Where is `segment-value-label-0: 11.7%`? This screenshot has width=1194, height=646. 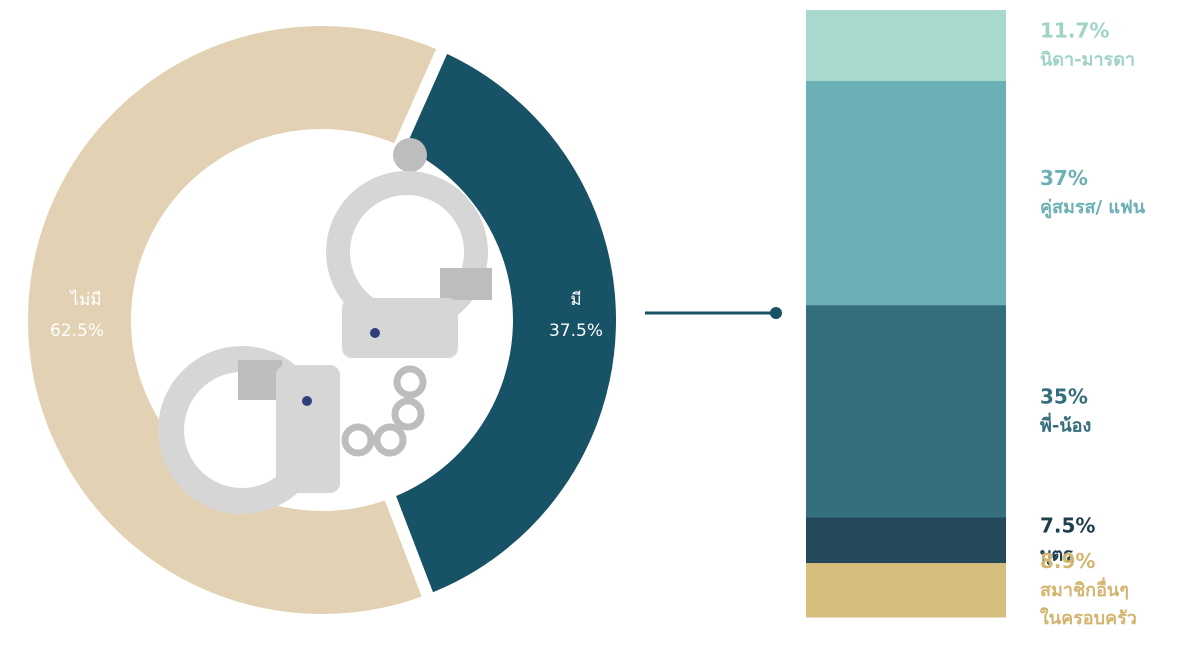
segment-value-label-0: 11.7% is located at coordinates (1074, 30).